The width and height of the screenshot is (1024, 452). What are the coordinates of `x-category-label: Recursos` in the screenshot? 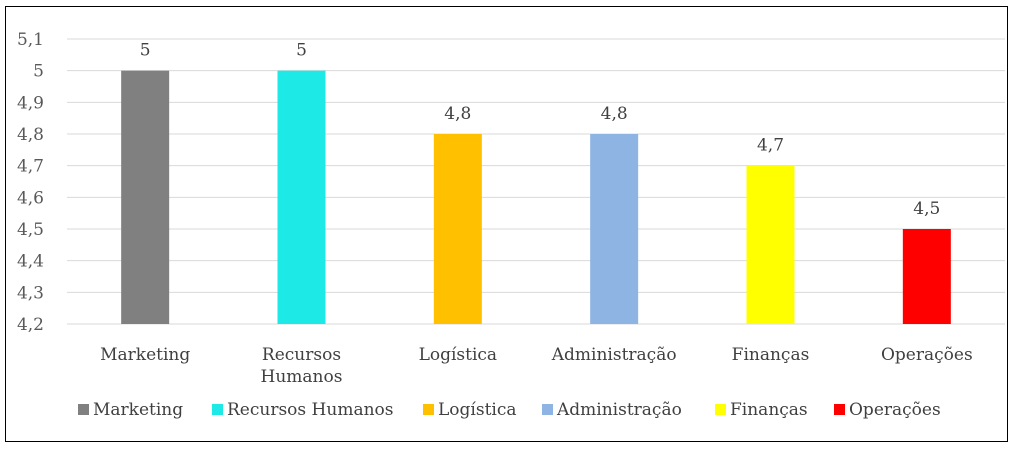 It's located at (301, 355).